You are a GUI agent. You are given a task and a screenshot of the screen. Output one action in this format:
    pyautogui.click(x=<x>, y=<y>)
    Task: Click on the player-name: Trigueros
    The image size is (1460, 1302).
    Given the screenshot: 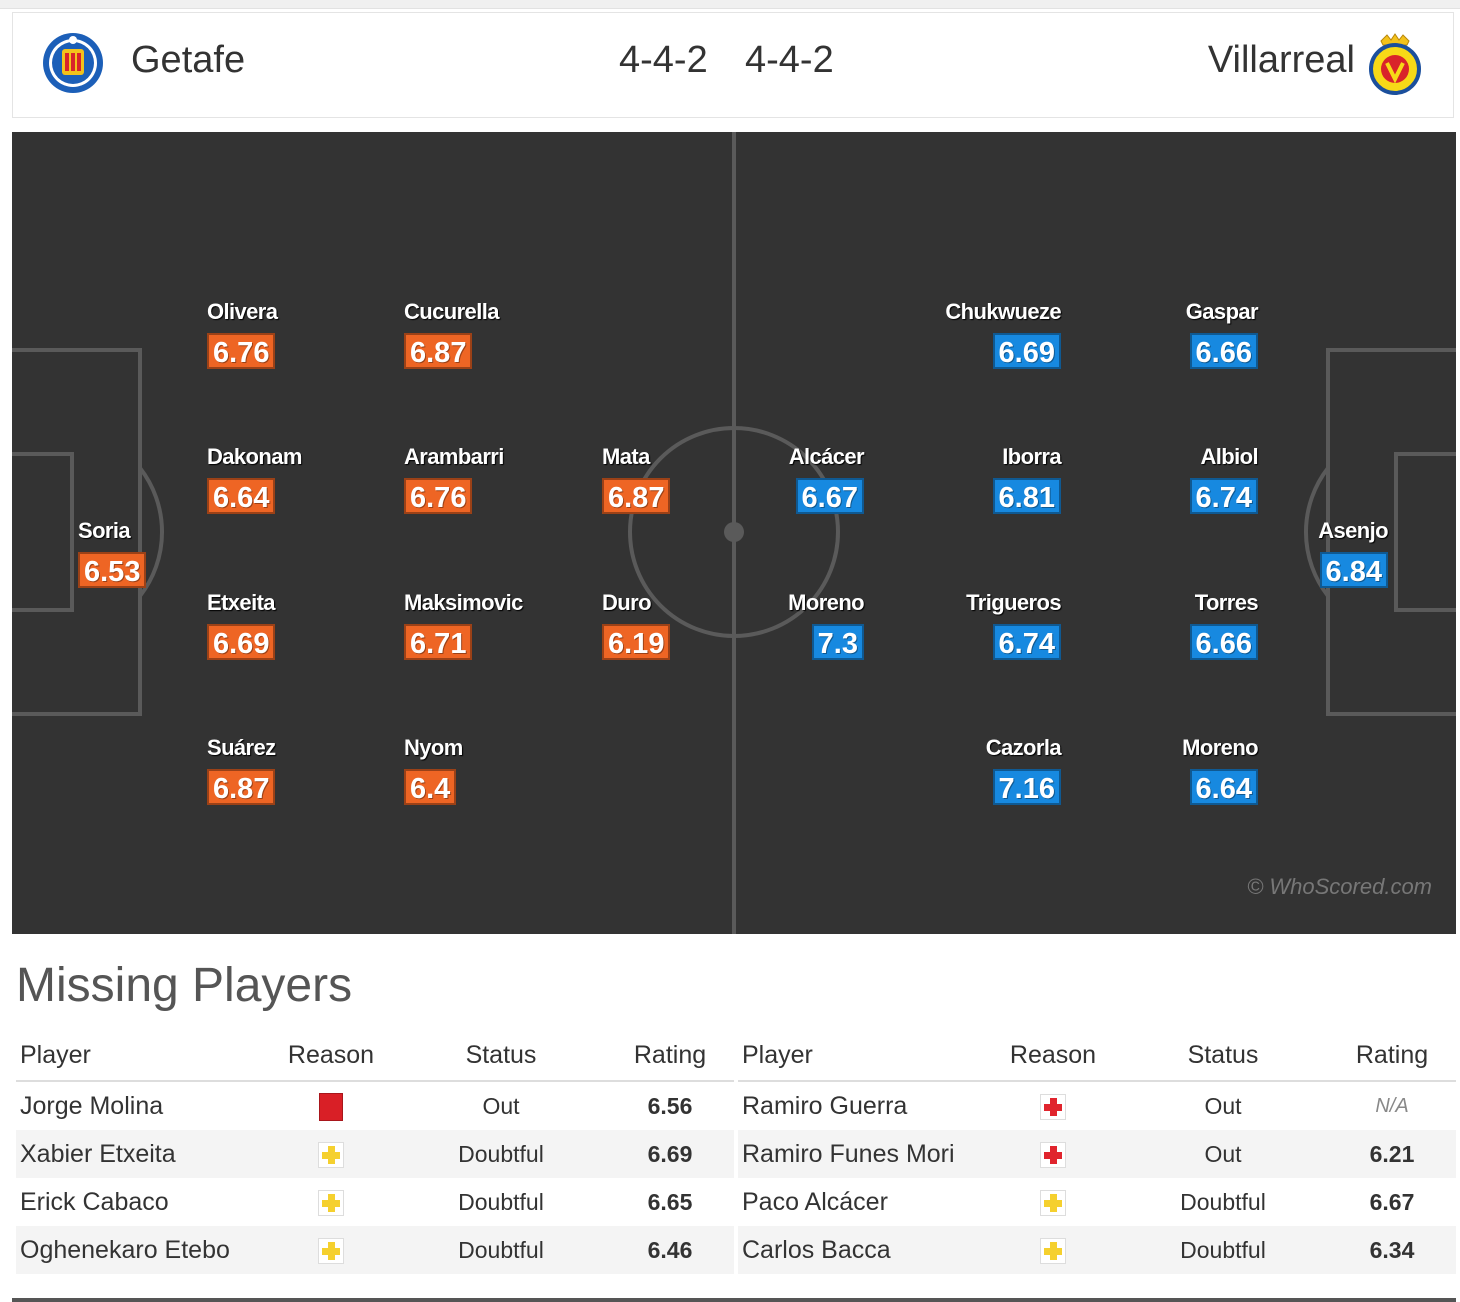 What is the action you would take?
    pyautogui.click(x=1013, y=602)
    